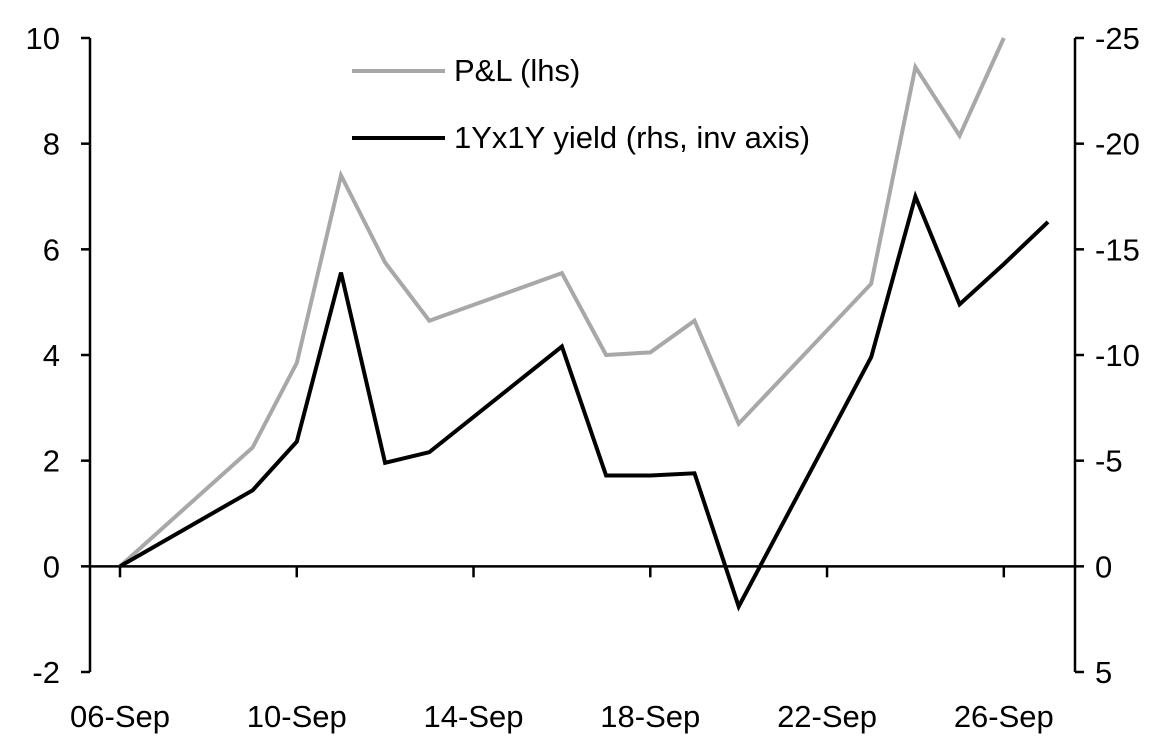 The height and width of the screenshot is (745, 1152). I want to click on left-axis-tick-label: 4, so click(51, 355).